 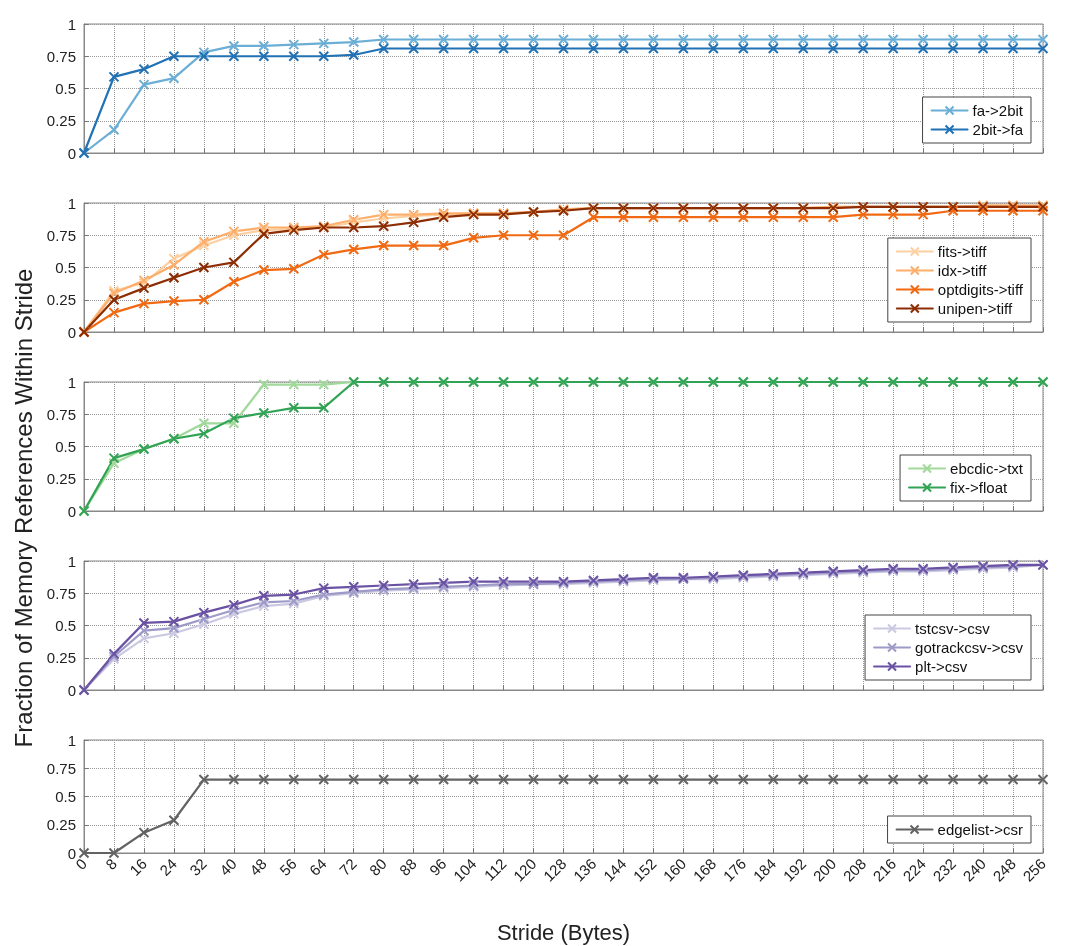 What do you see at coordinates (941, 666) in the screenshot?
I see `legend-label: plt->csv` at bounding box center [941, 666].